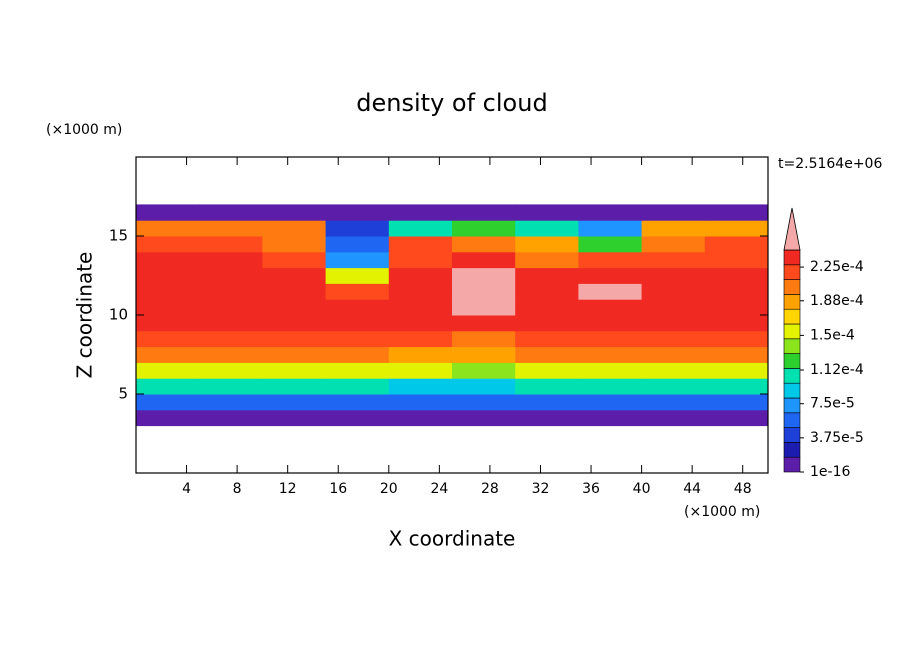 The height and width of the screenshot is (654, 904). I want to click on x-tick-label: 8, so click(237, 489).